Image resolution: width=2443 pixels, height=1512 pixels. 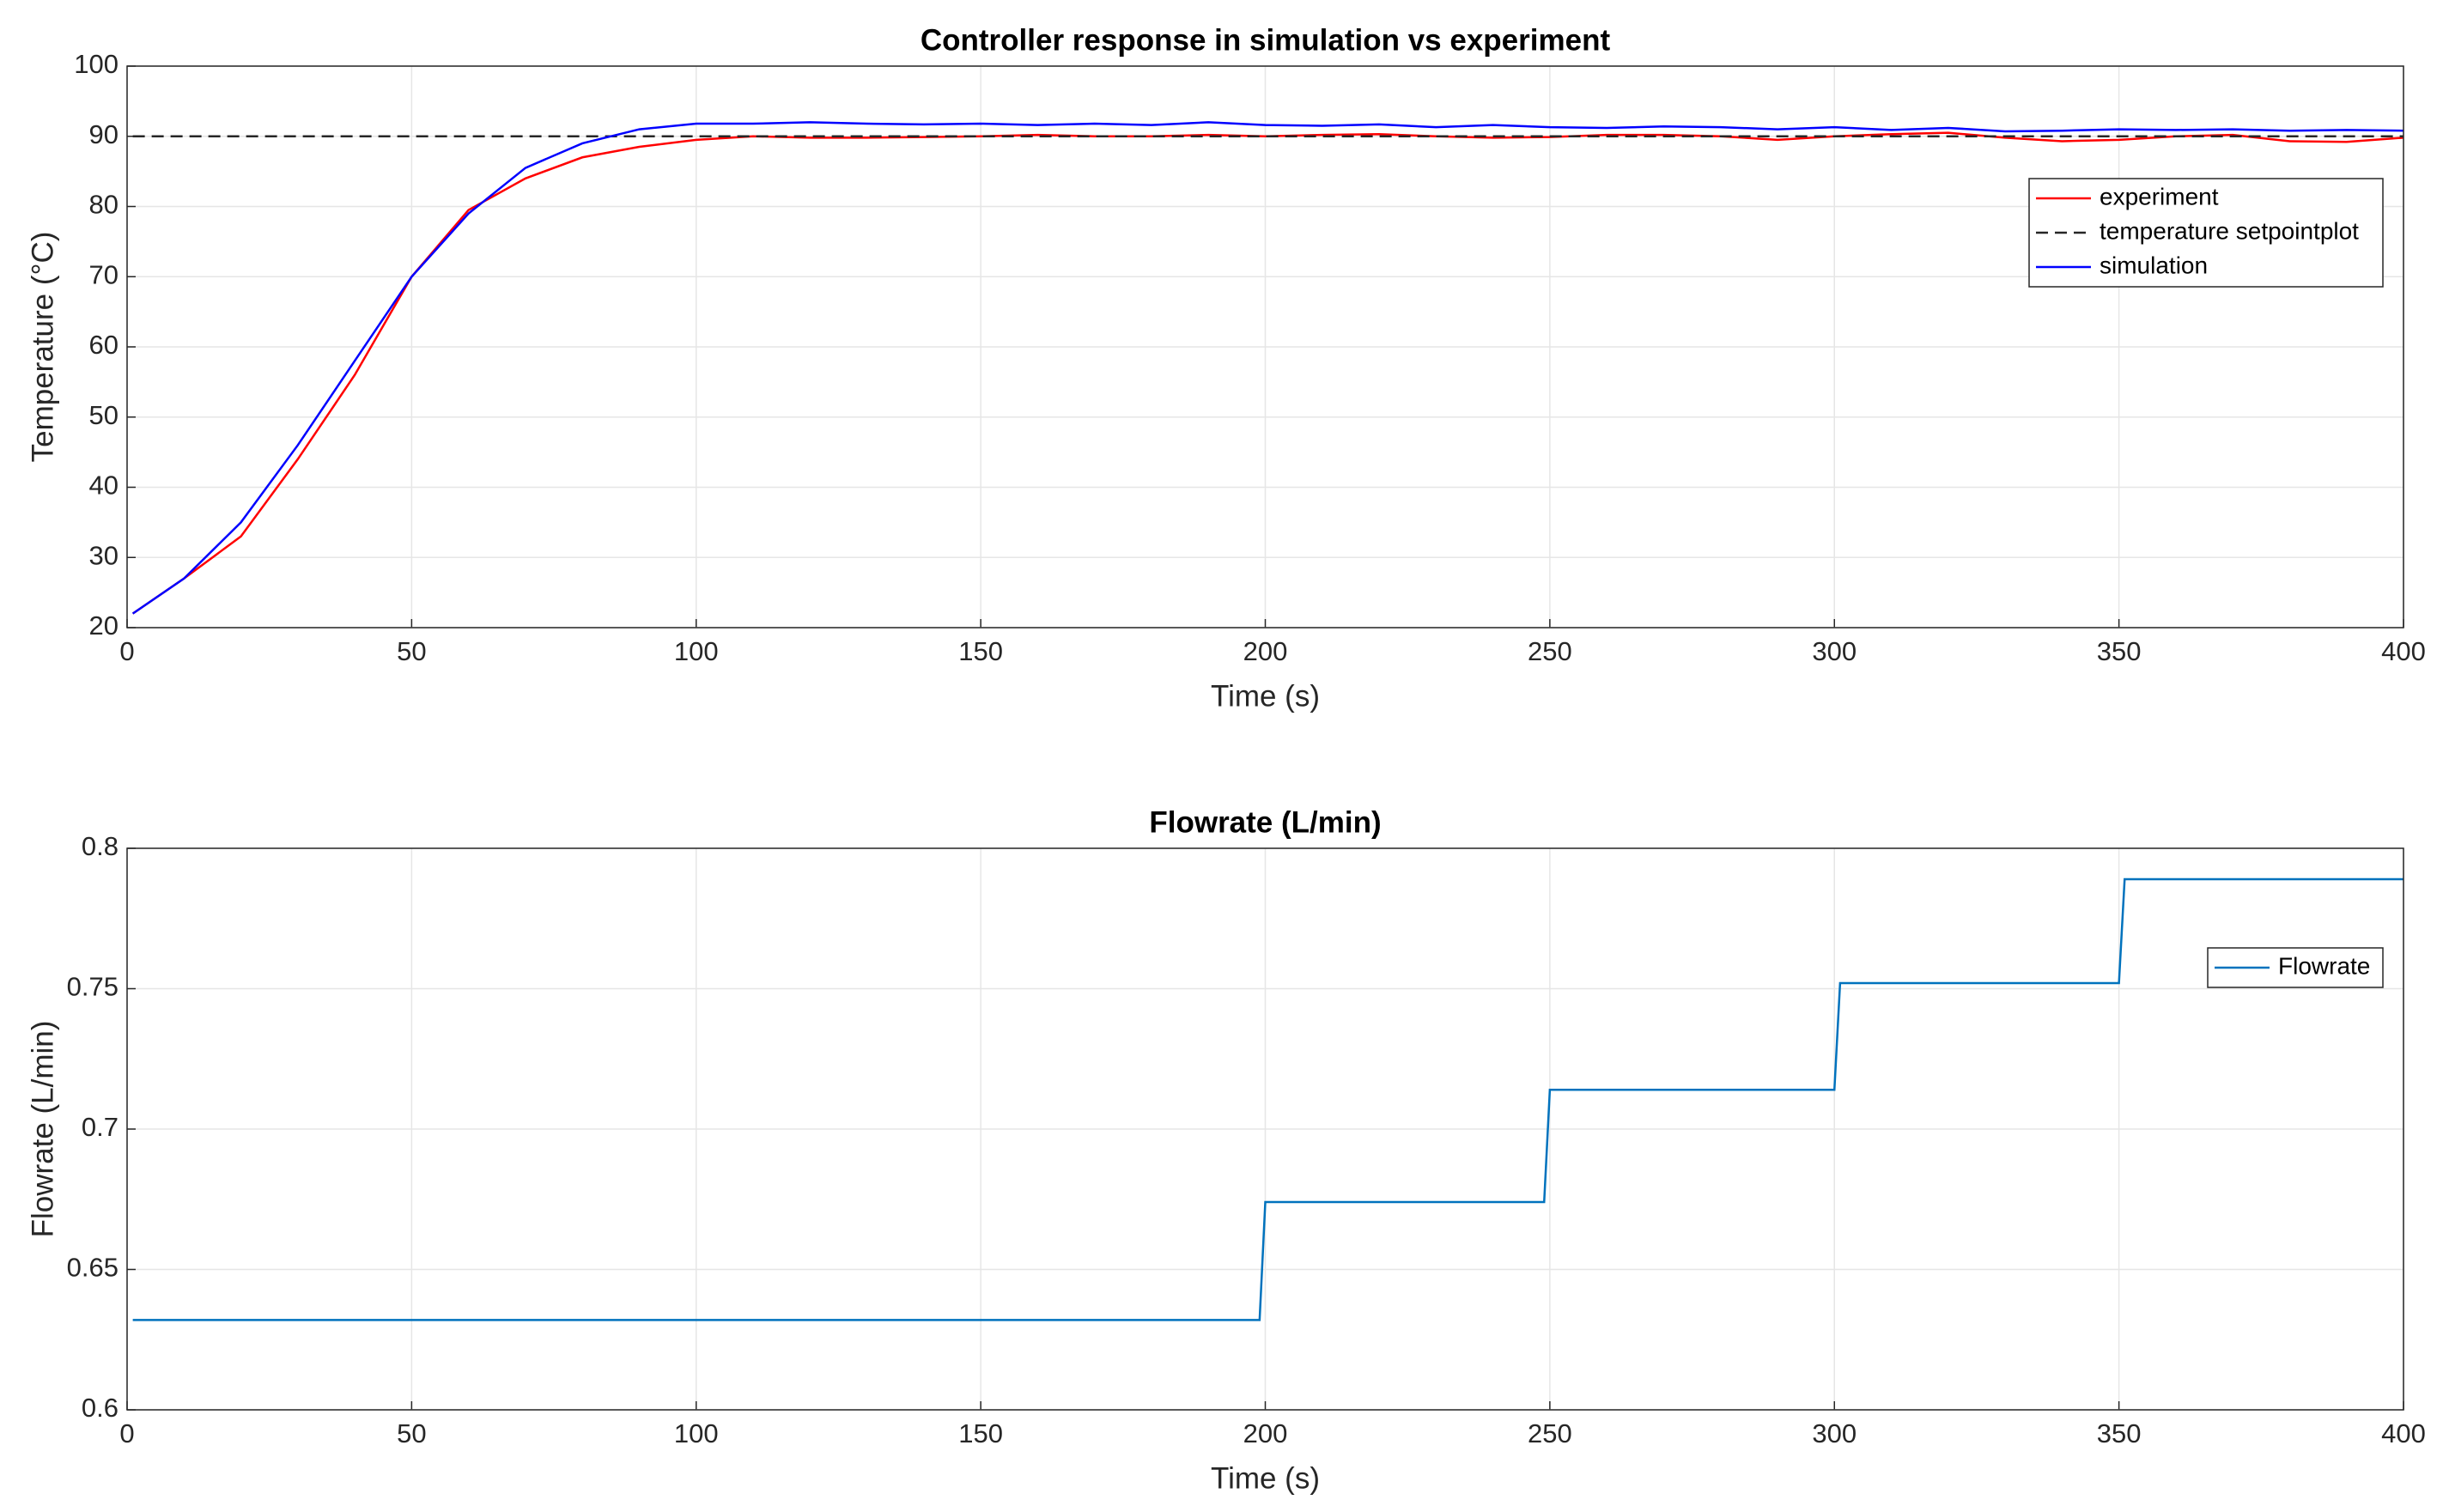 I want to click on y-tick-label: 0.65, so click(x=93, y=1268).